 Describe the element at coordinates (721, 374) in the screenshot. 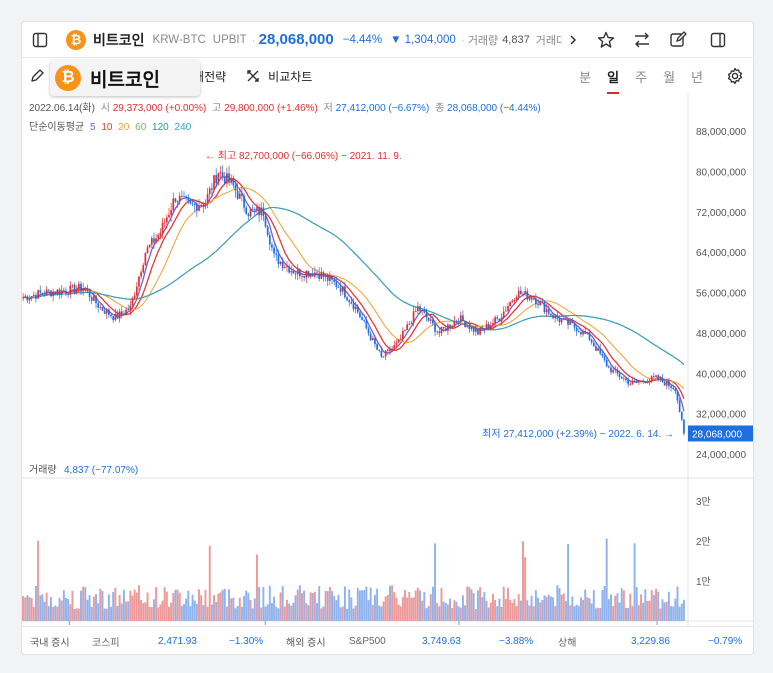

I see `y-tick-label: 40,000,000` at that location.